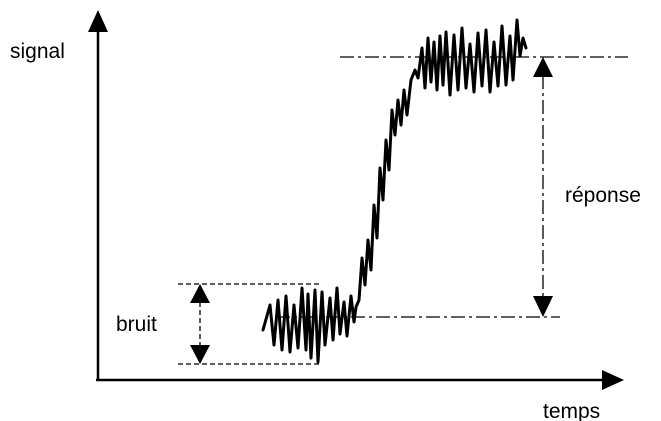  Describe the element at coordinates (98, 21) in the screenshot. I see `y-axis-arrowhead` at that location.